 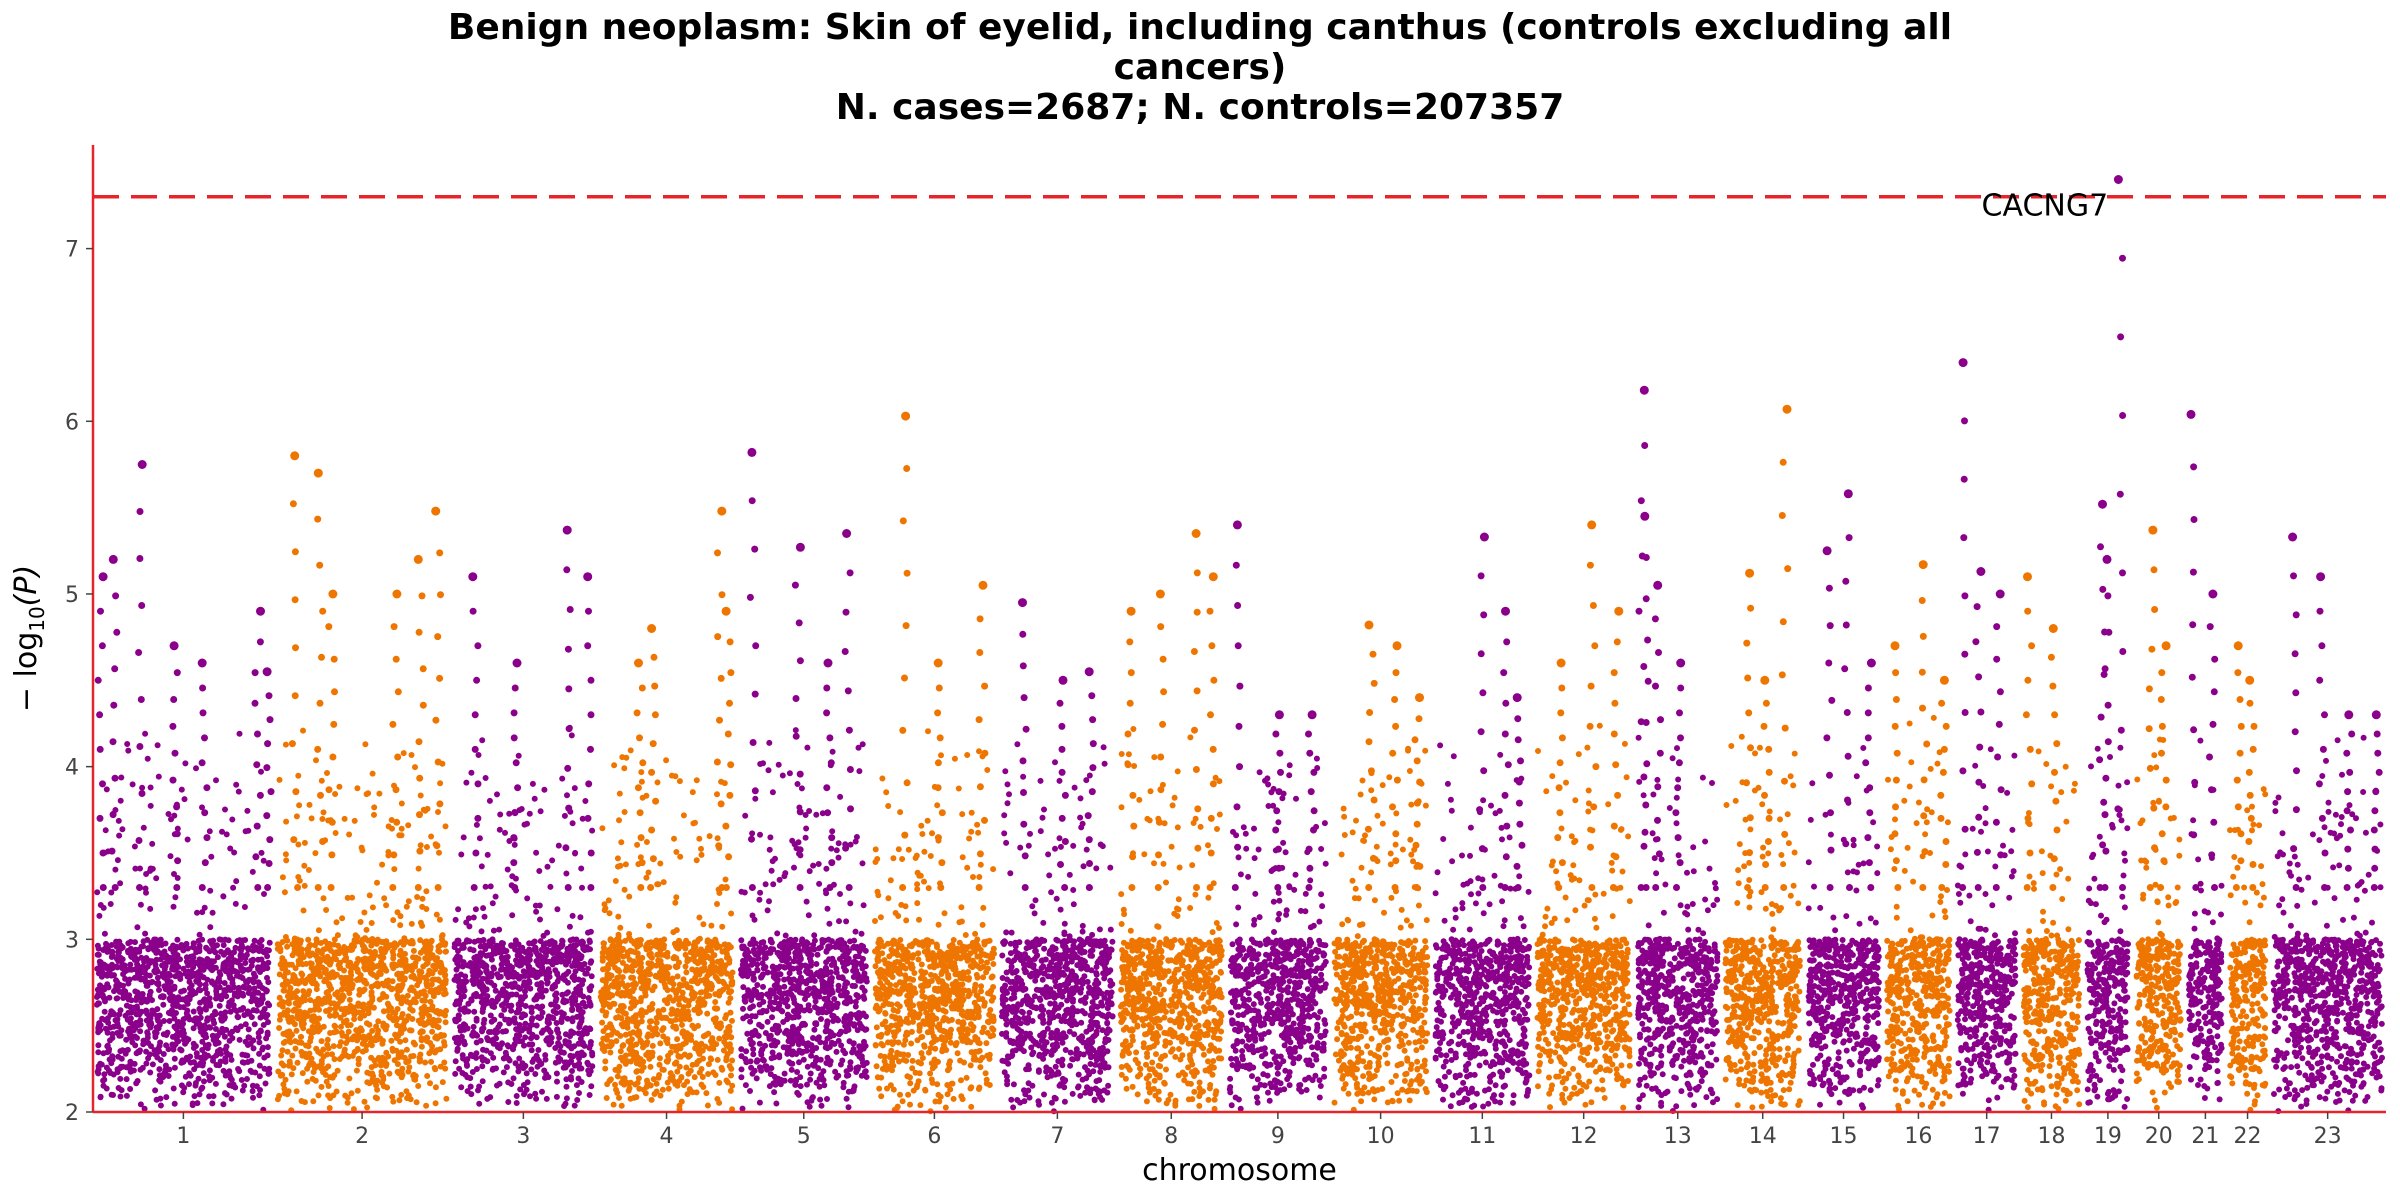 What do you see at coordinates (2248, 1136) in the screenshot?
I see `x-tick-label-22: 22` at bounding box center [2248, 1136].